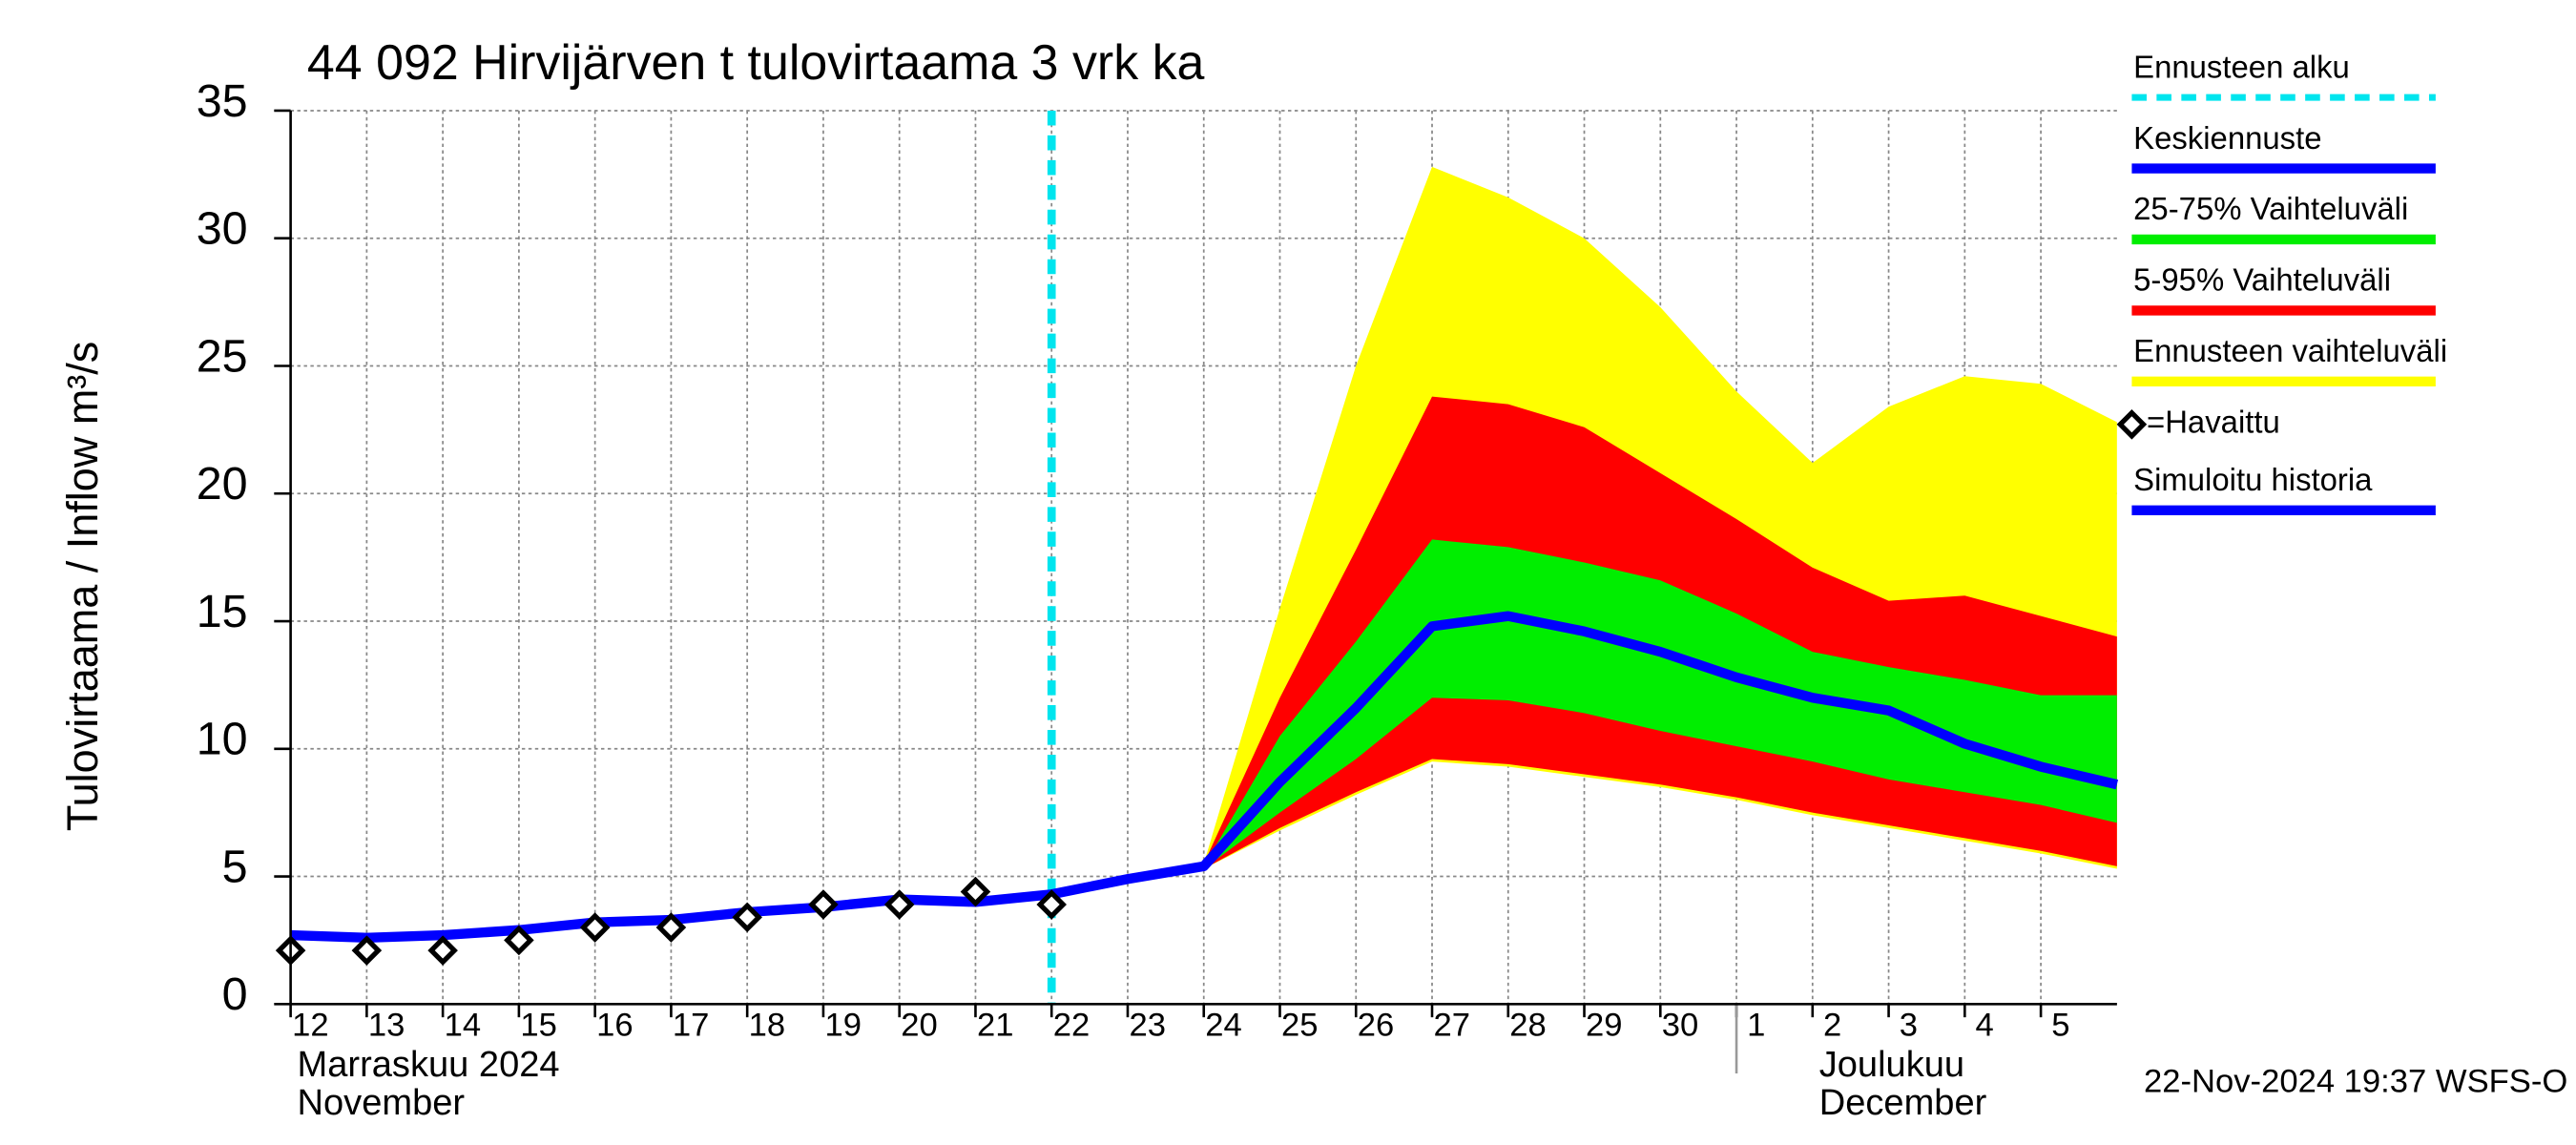 The width and height of the screenshot is (2576, 1145). Describe the element at coordinates (1527, 1026) in the screenshot. I see `x-tick-label: 28` at that location.